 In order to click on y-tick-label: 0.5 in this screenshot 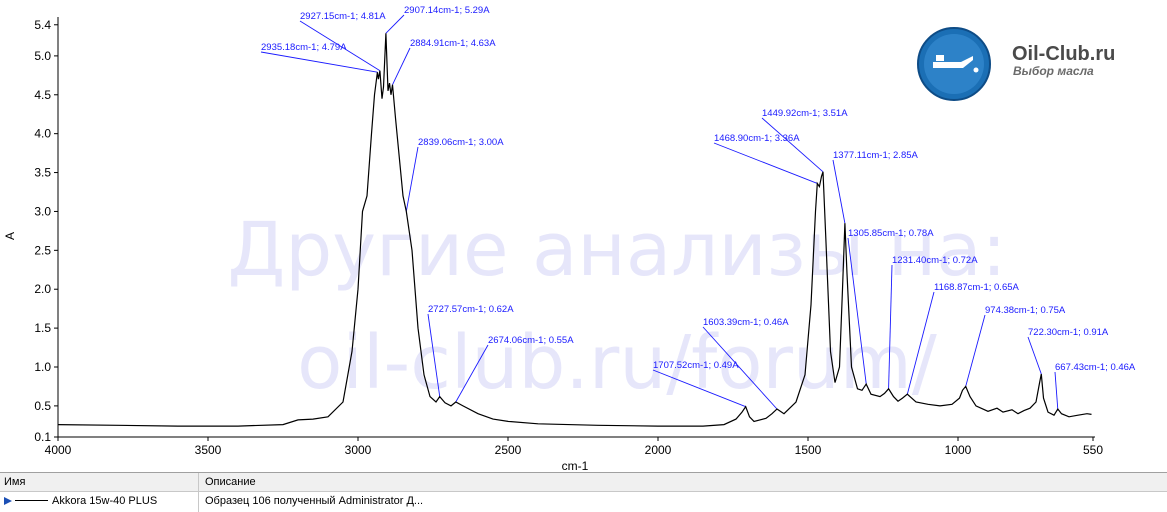, I will do `click(42, 406)`.